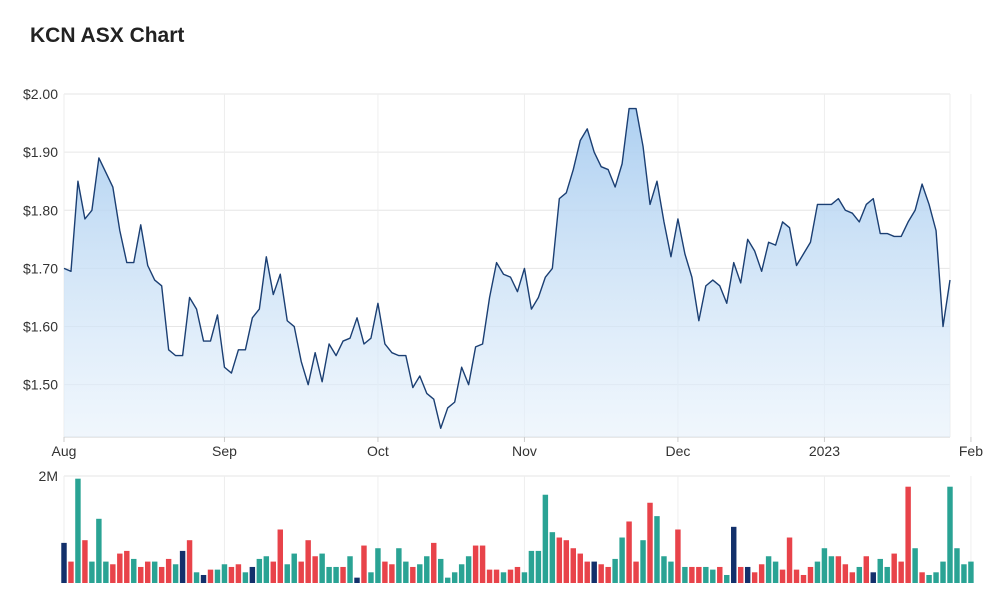  Describe the element at coordinates (40, 152) in the screenshot. I see `price-y-tick-label: $1.90` at that location.